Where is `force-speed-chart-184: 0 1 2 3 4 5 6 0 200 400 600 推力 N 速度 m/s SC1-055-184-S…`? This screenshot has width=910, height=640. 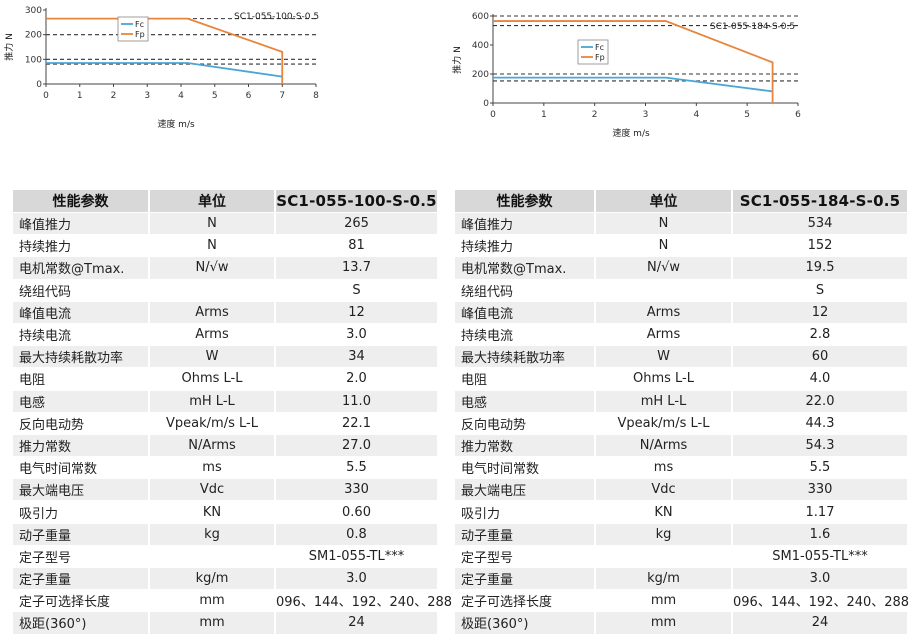 force-speed-chart-184: 0 1 2 3 4 5 6 0 200 400 600 推力 N 速度 m/s SC1-055-184-S… is located at coordinates (626, 75).